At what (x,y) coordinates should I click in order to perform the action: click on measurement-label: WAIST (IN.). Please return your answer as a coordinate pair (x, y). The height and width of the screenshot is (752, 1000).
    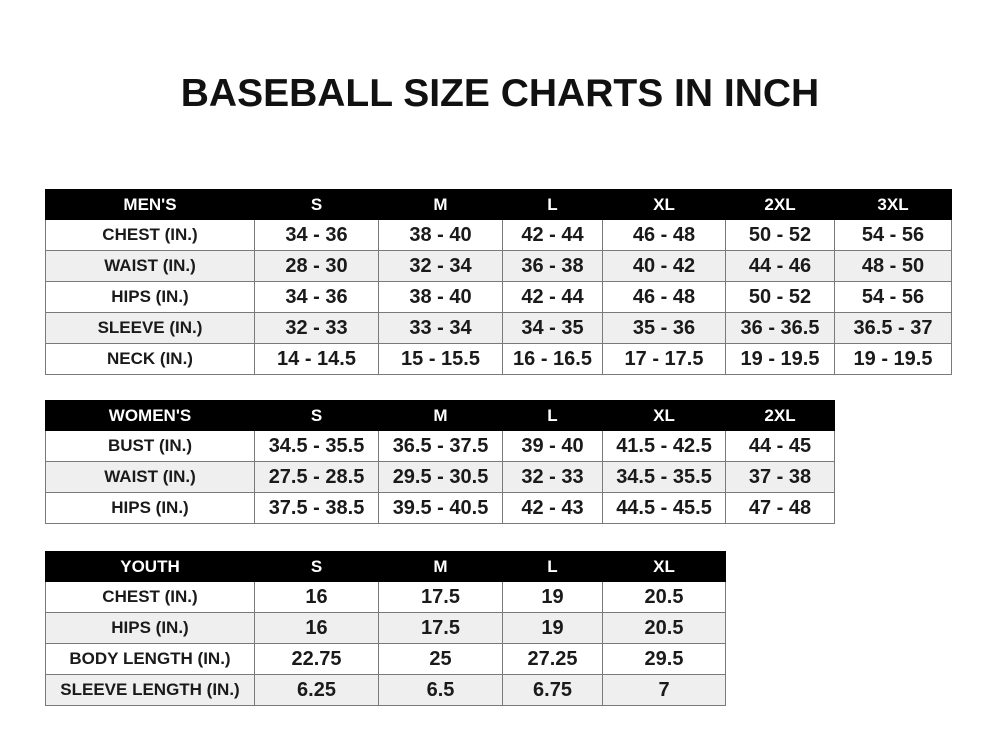
    Looking at the image, I should click on (150, 266).